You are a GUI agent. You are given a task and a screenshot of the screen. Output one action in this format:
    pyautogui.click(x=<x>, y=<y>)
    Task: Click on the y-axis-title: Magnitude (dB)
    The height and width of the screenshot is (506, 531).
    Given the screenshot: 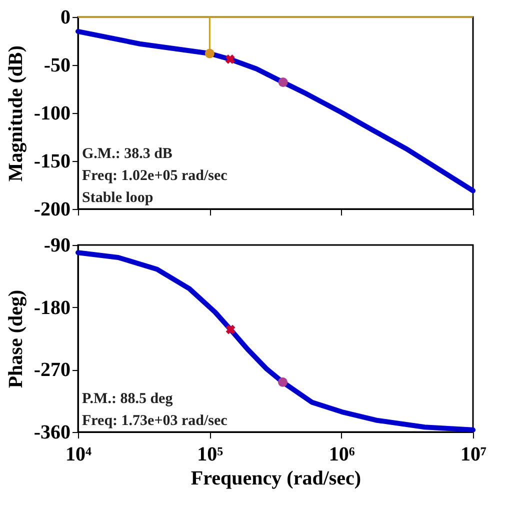 What is the action you would take?
    pyautogui.click(x=15, y=113)
    